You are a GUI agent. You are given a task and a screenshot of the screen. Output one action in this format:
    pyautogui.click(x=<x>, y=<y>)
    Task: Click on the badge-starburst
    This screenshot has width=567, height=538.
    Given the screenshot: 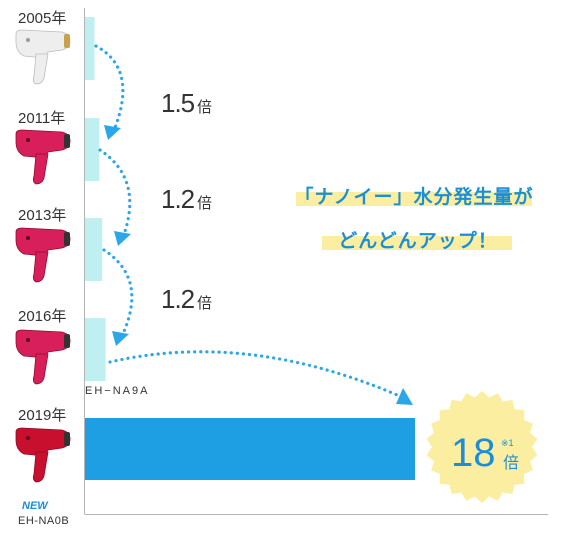 What is the action you would take?
    pyautogui.click(x=482, y=447)
    